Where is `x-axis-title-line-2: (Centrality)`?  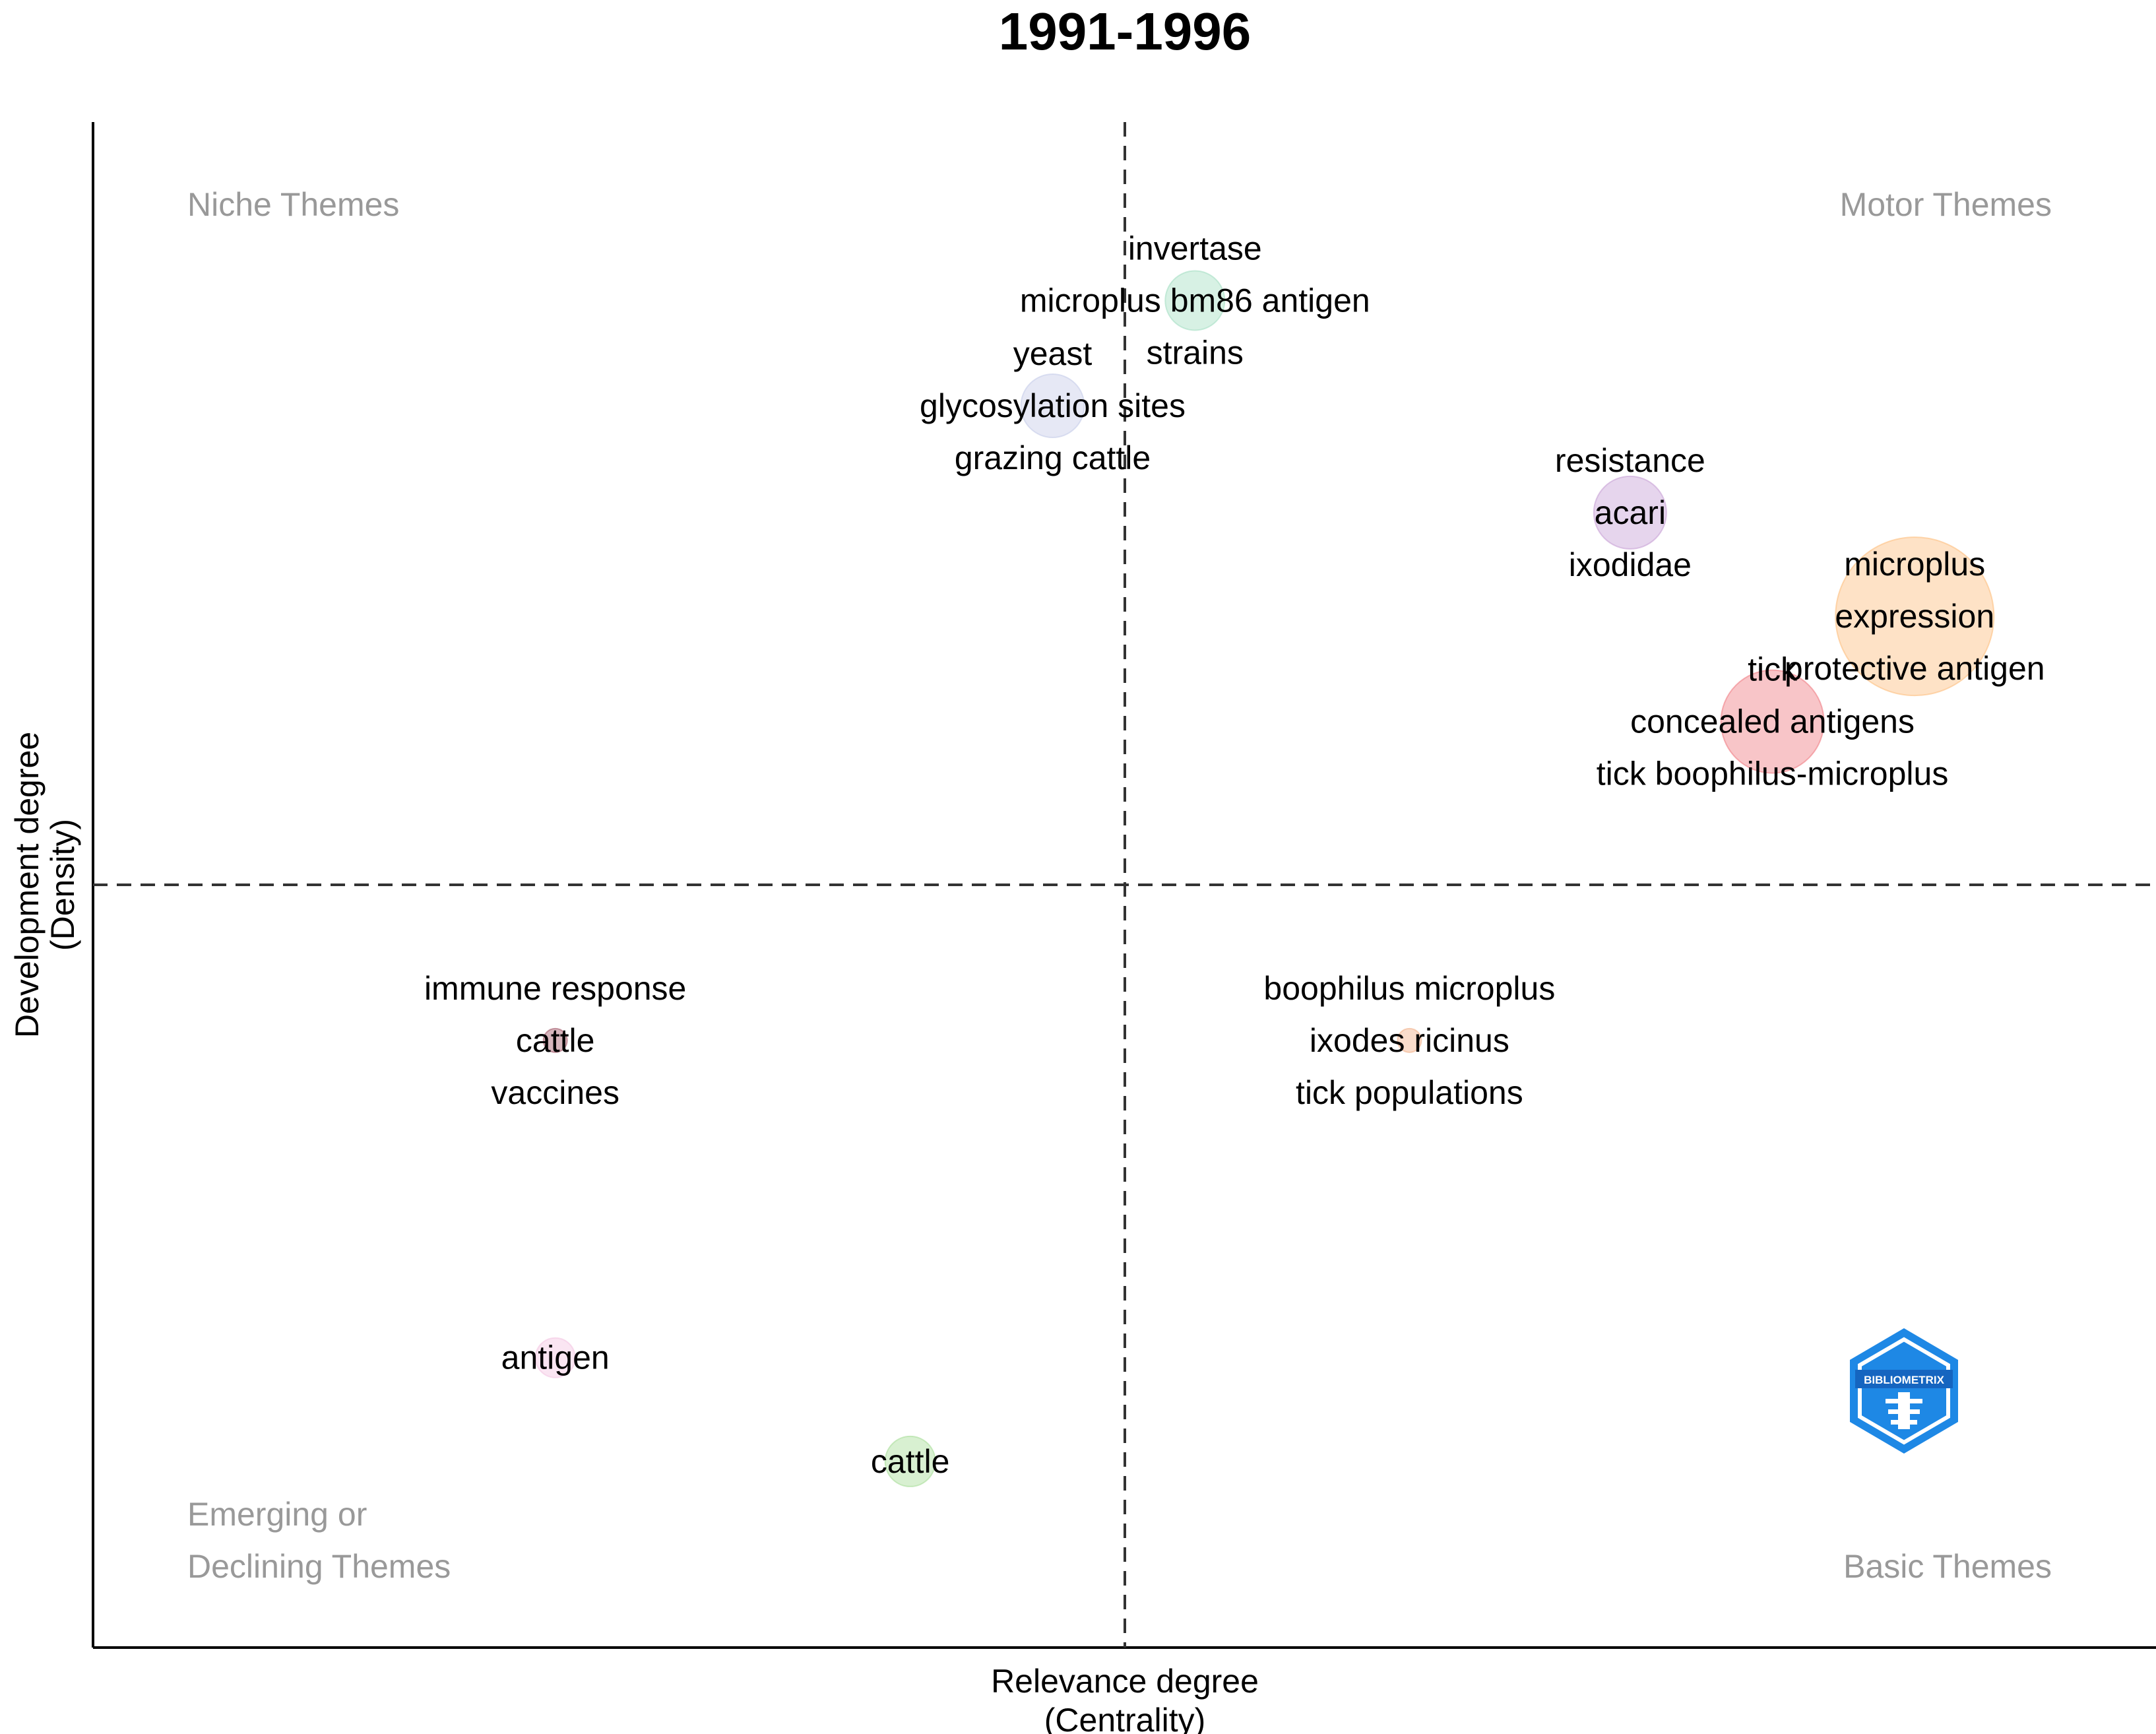 x-axis-title-line-2: (Centrality) is located at coordinates (1124, 1718).